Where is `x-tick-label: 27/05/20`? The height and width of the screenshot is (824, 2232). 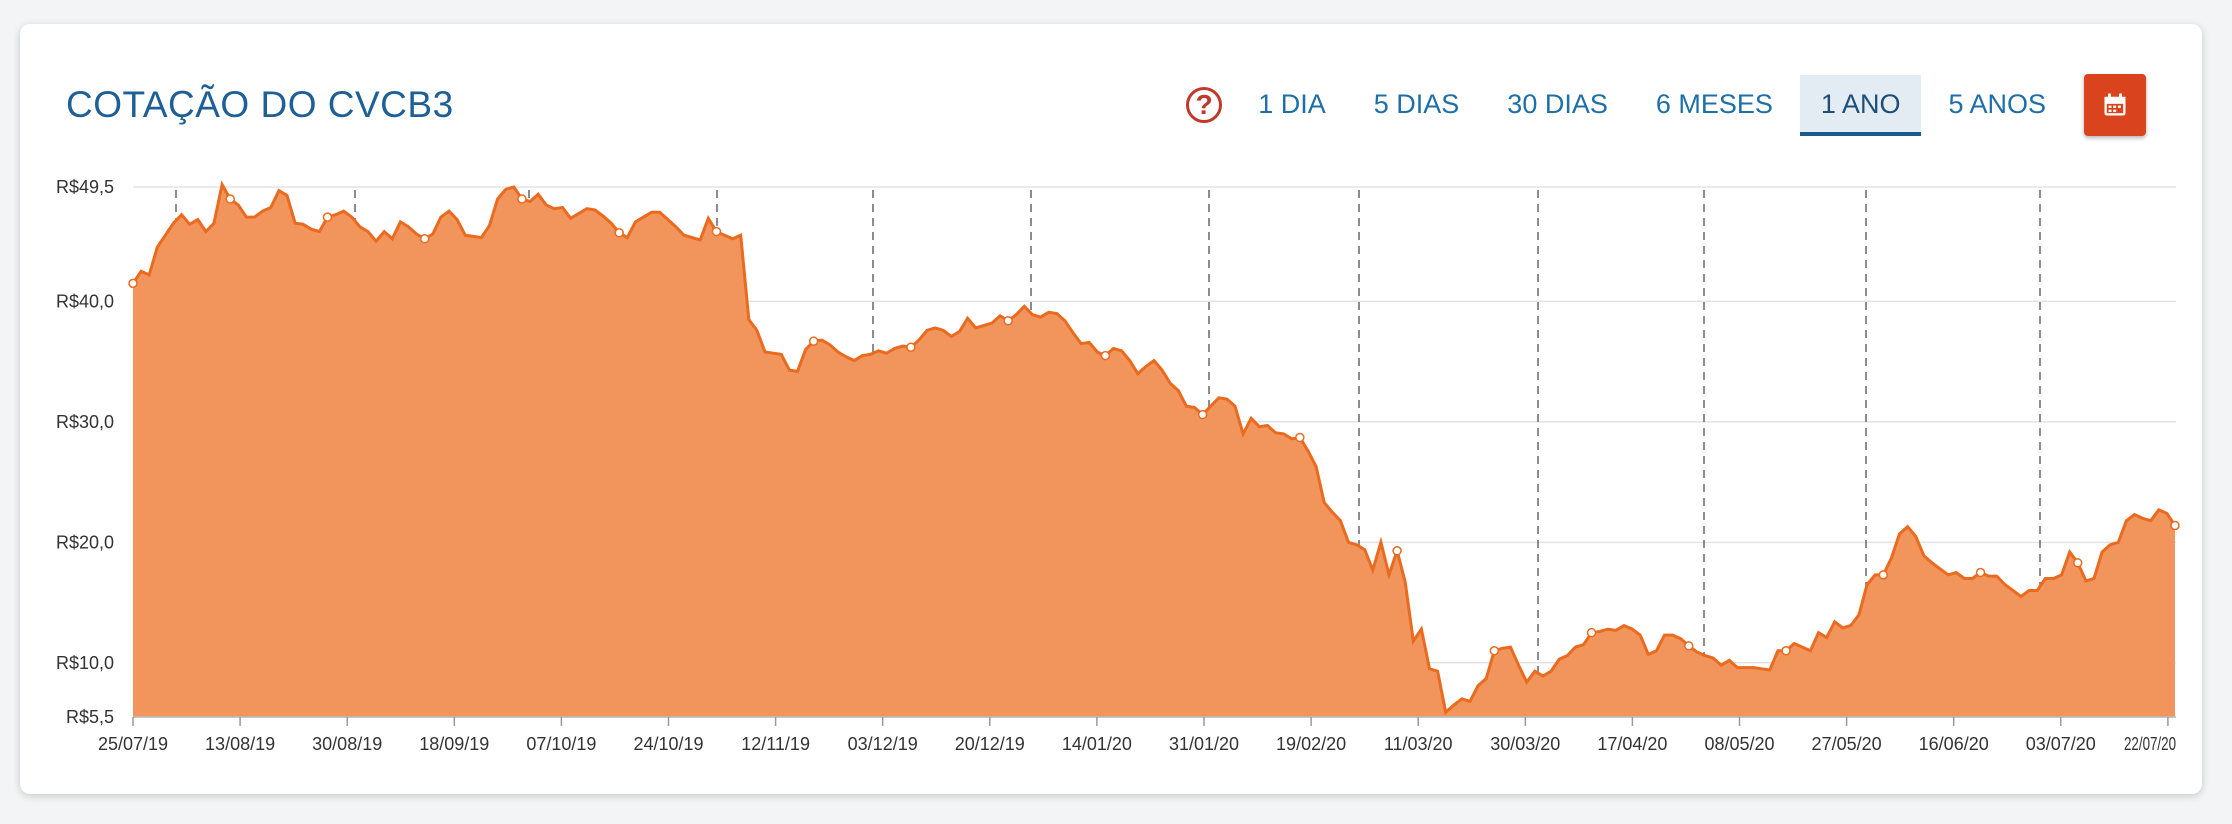 x-tick-label: 27/05/20 is located at coordinates (1847, 744).